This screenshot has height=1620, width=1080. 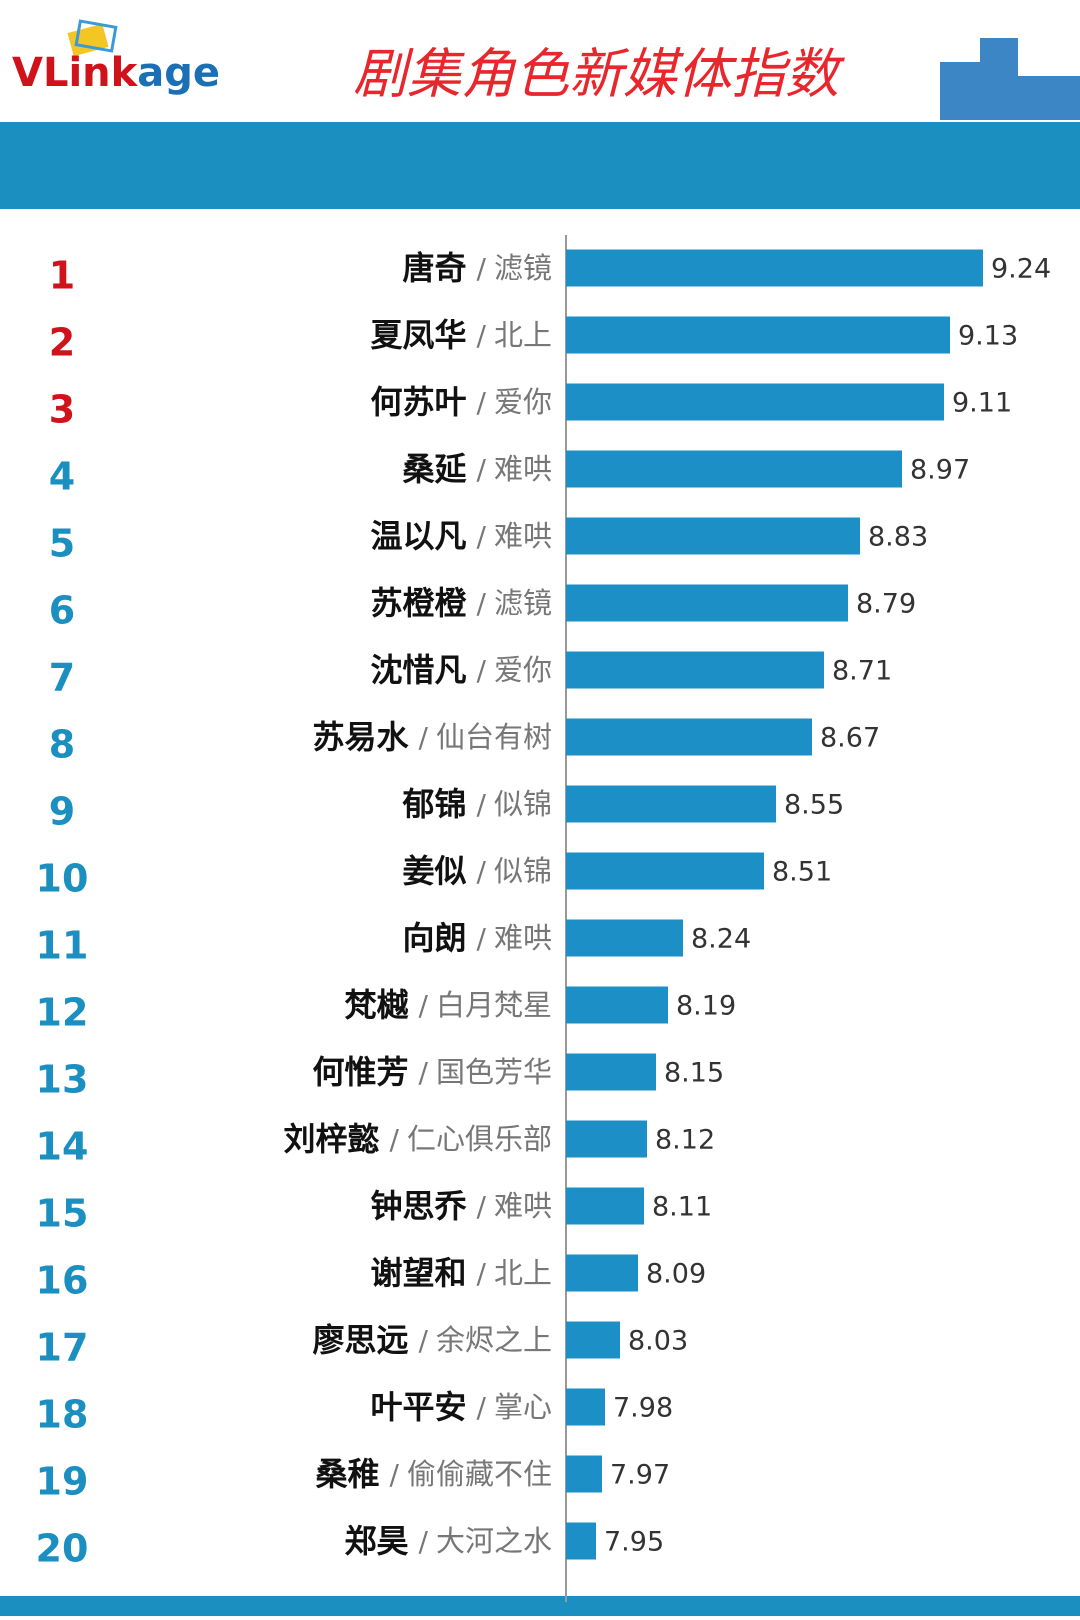 I want to click on character-name: 桑稚, so click(x=348, y=1474).